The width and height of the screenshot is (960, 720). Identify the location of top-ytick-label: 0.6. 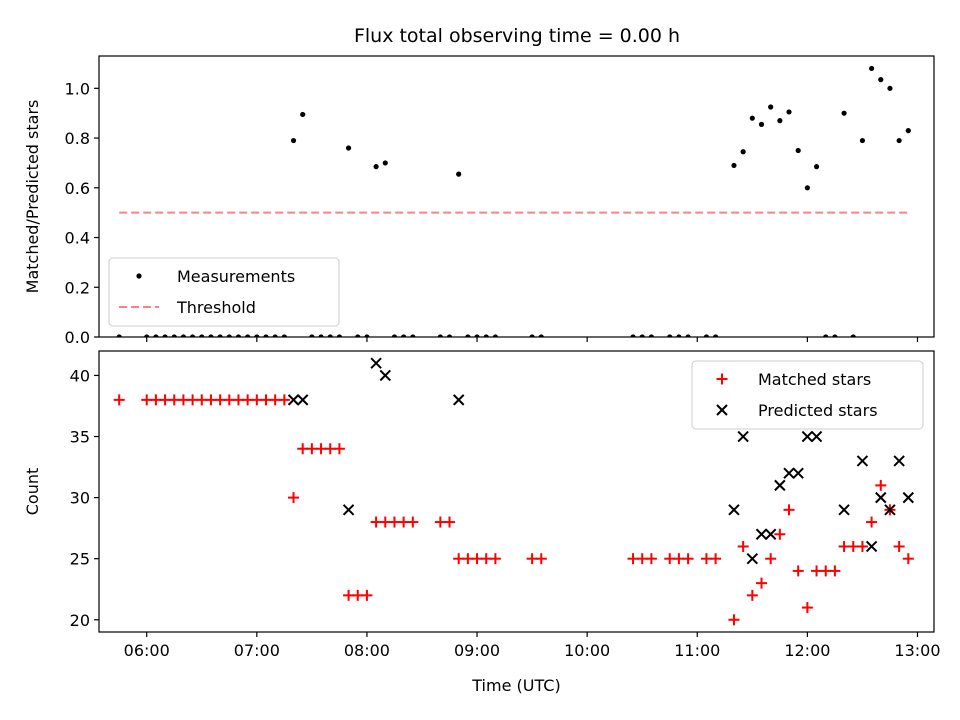
(77, 188).